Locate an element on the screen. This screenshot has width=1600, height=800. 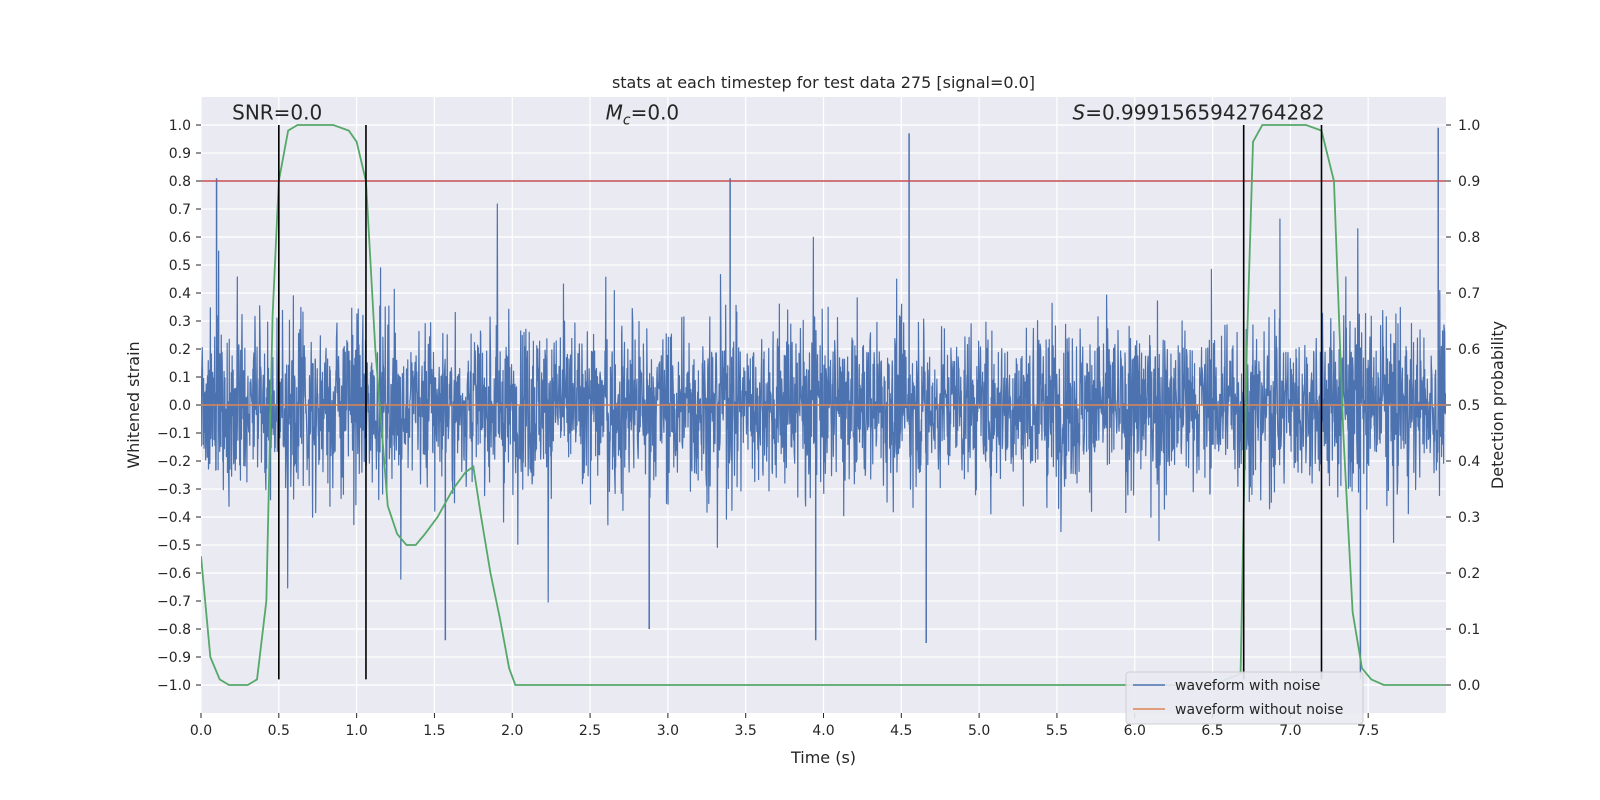
y2-tick-label: 0.0 is located at coordinates (1469, 686).